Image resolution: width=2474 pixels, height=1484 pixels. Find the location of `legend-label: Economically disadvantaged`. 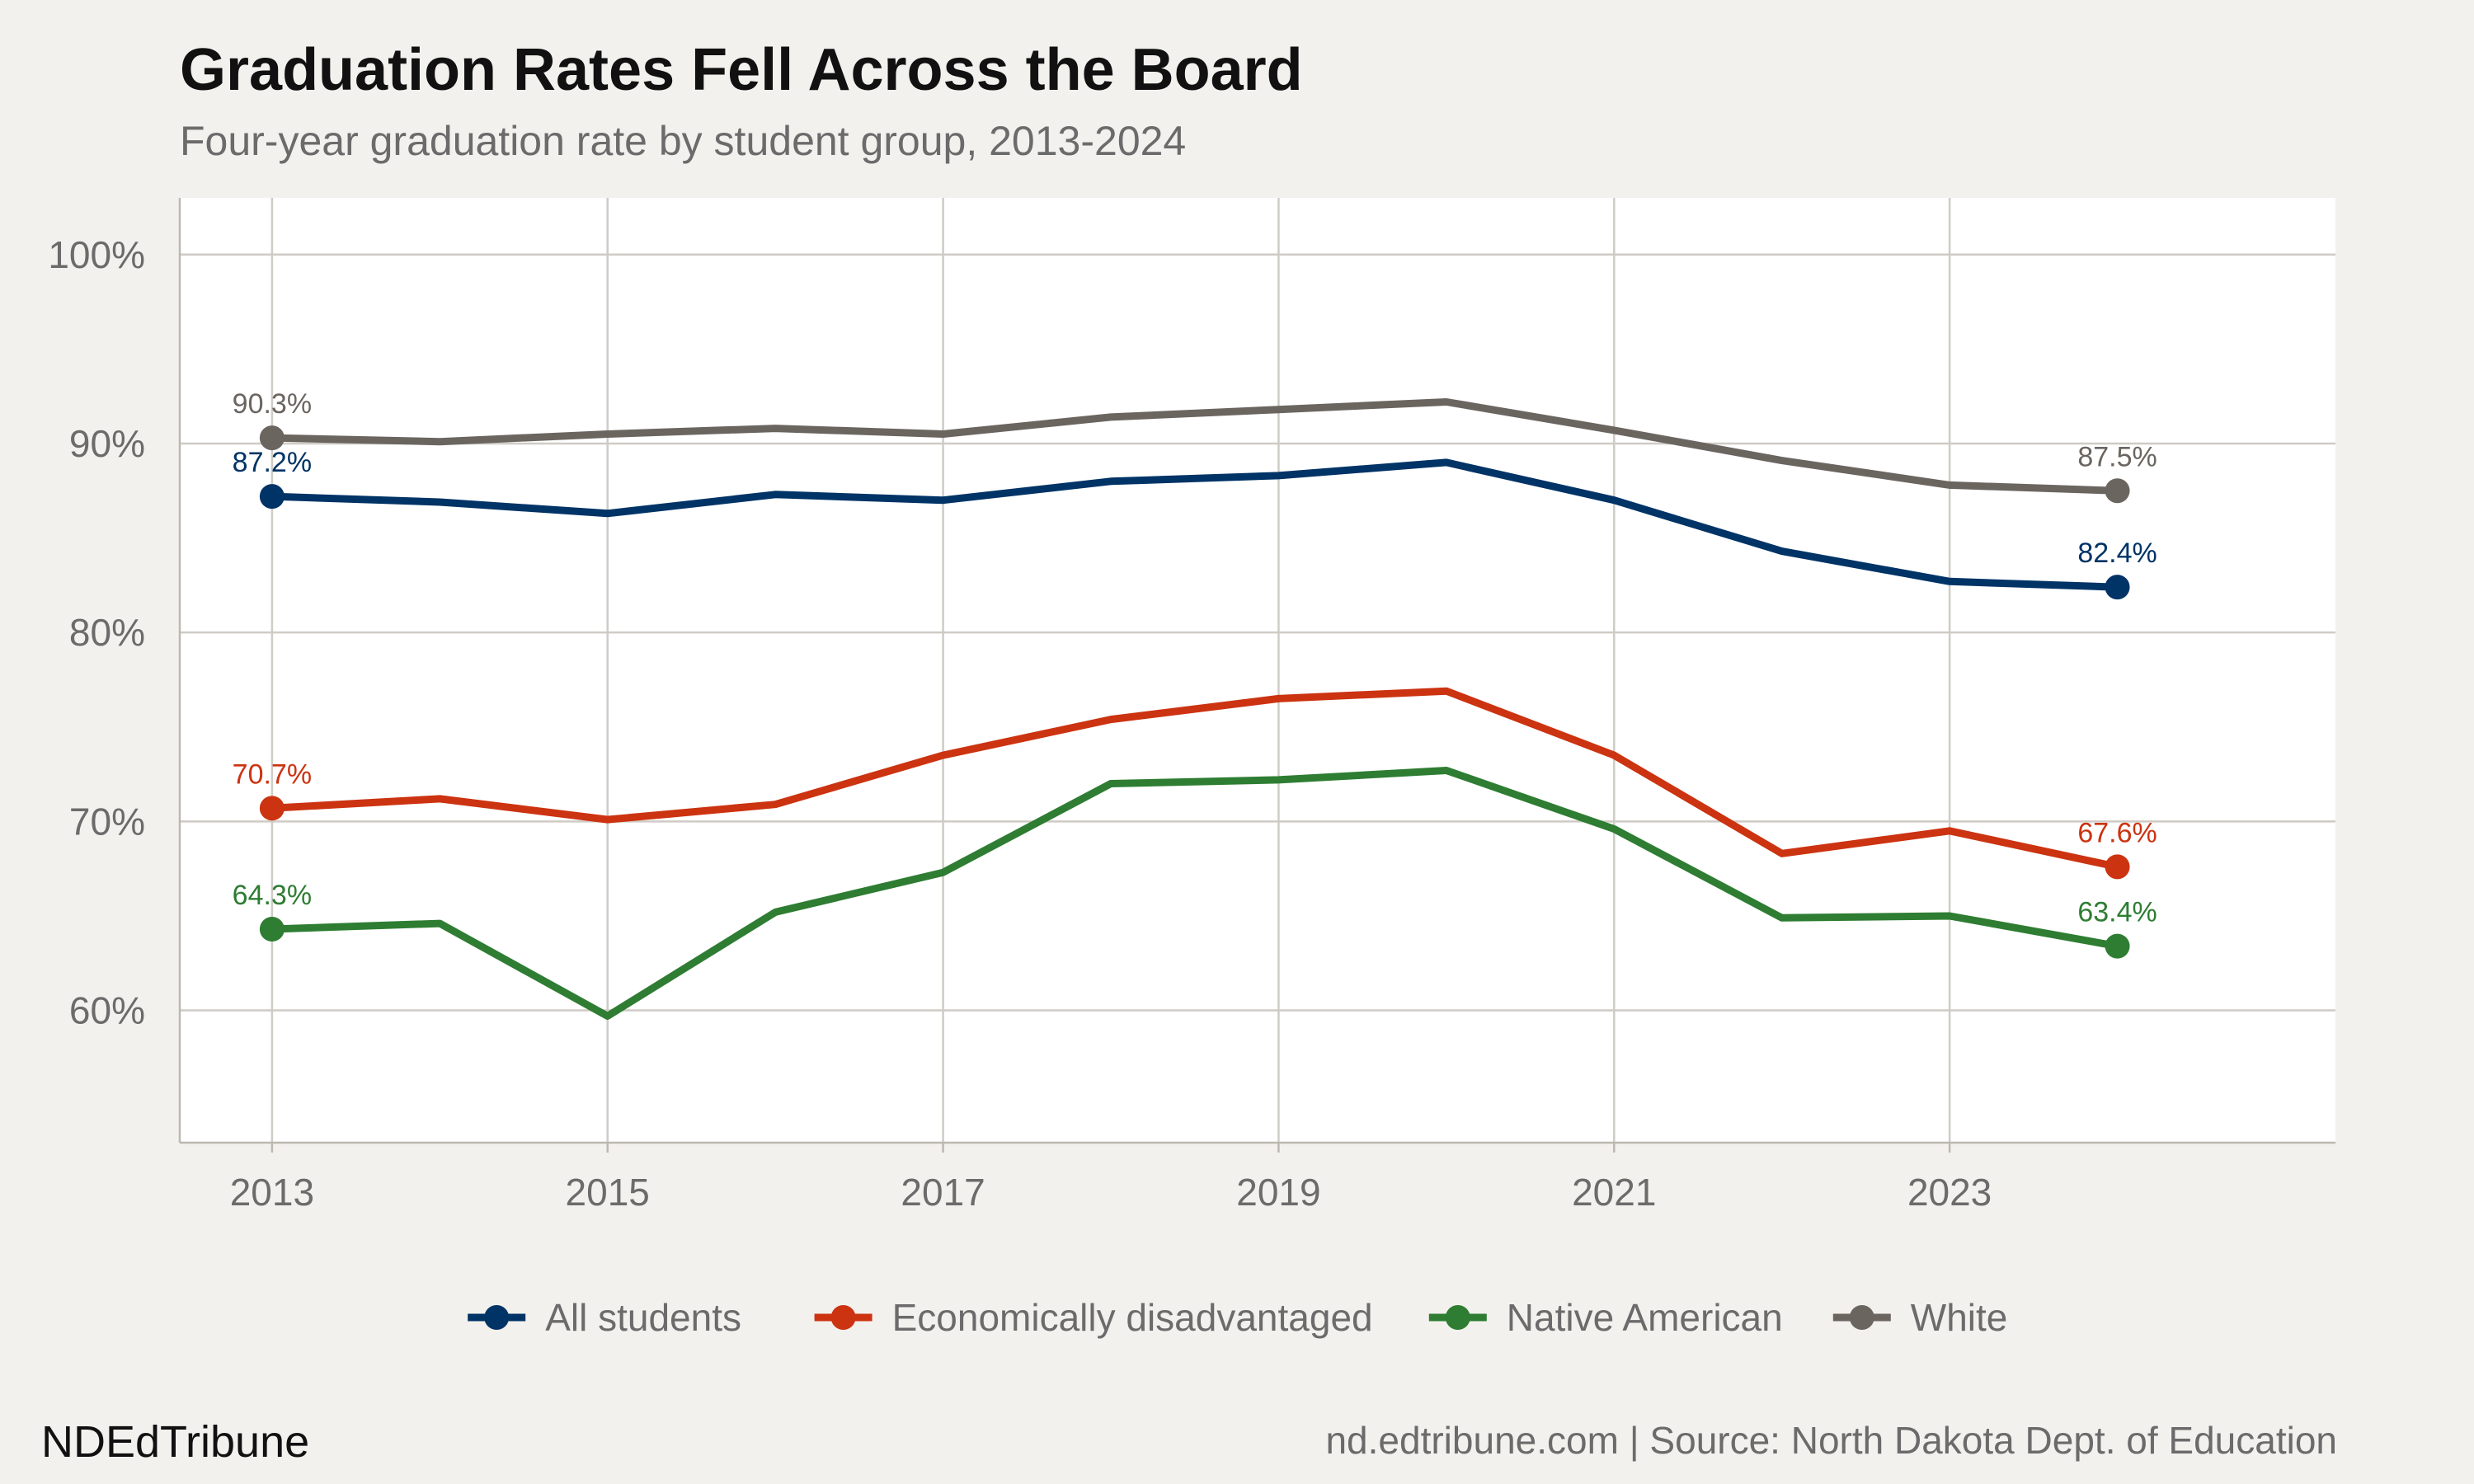

legend-label: Economically disadvantaged is located at coordinates (1132, 1317).